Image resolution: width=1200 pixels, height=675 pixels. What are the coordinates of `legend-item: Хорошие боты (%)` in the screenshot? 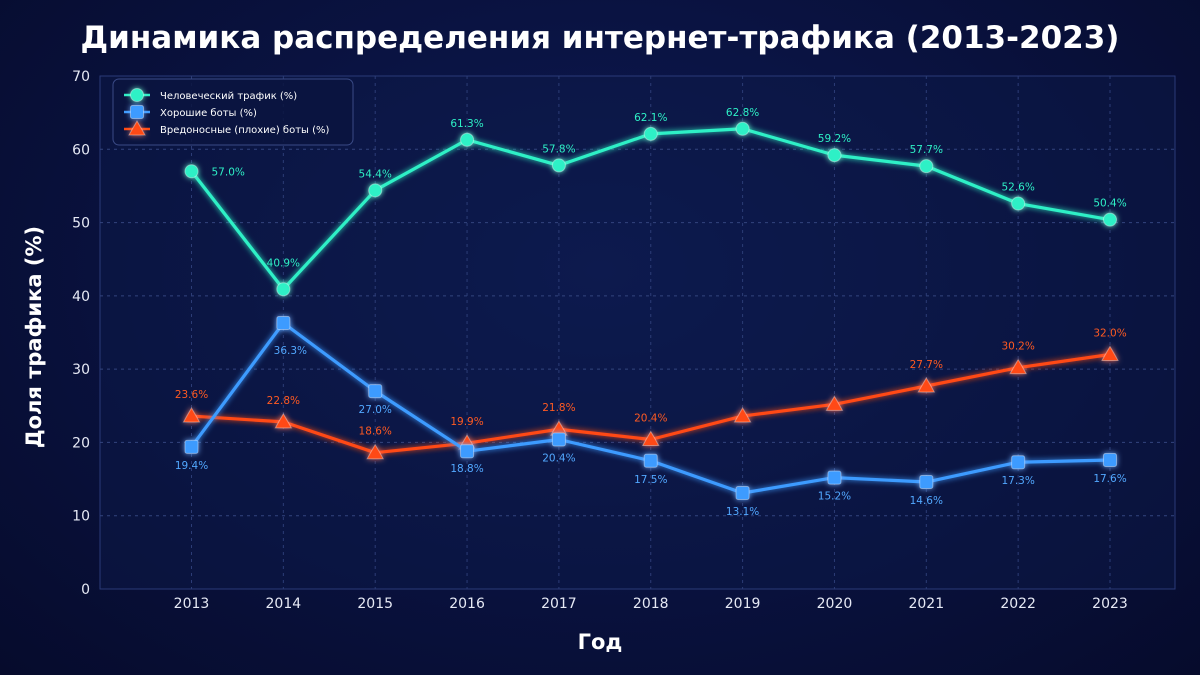 It's located at (190, 112).